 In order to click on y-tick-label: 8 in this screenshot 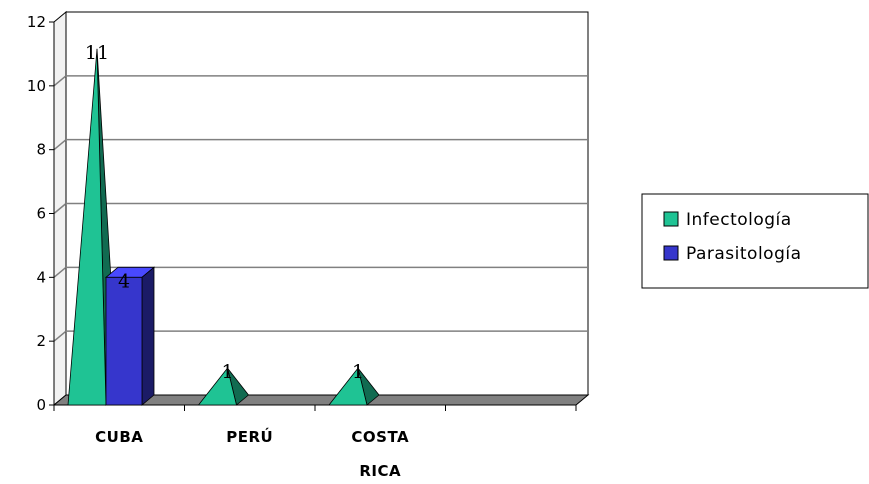, I will do `click(41, 150)`.